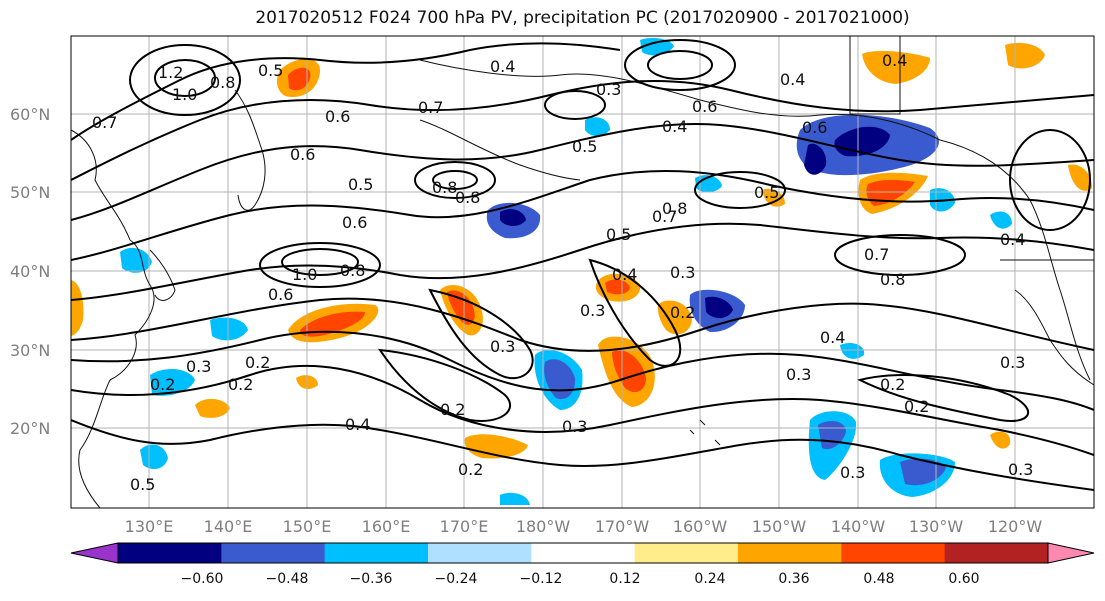 The image size is (1105, 601). What do you see at coordinates (149, 526) in the screenshot?
I see `lon-label: 130°E` at bounding box center [149, 526].